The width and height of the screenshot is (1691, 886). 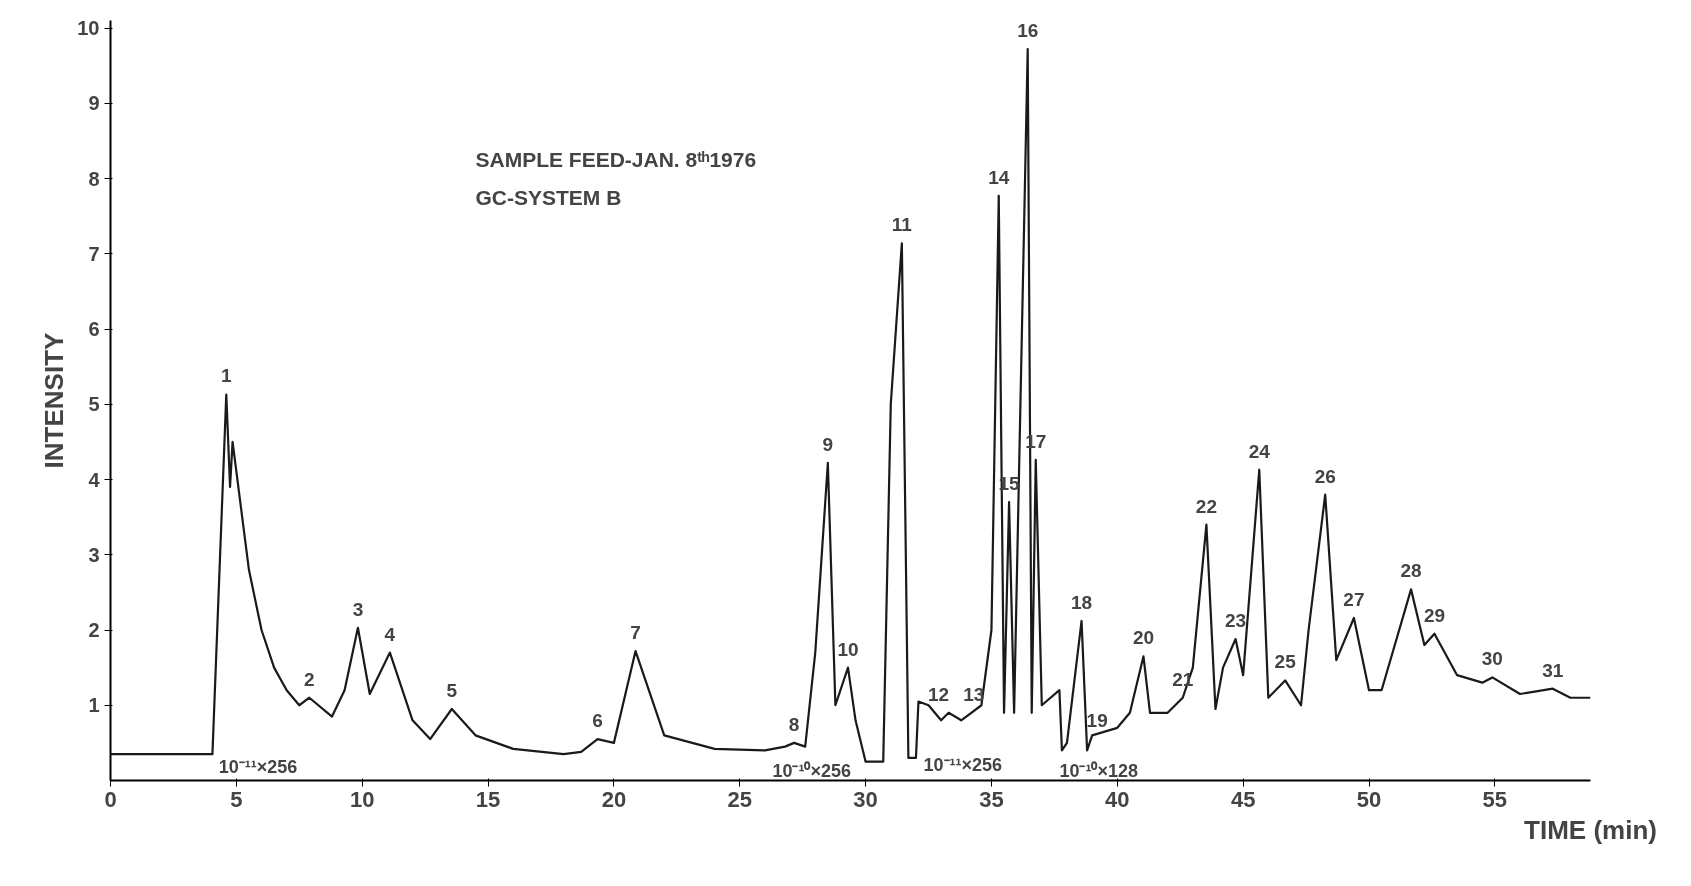 What do you see at coordinates (94, 705) in the screenshot?
I see `y-tick-label: 1` at bounding box center [94, 705].